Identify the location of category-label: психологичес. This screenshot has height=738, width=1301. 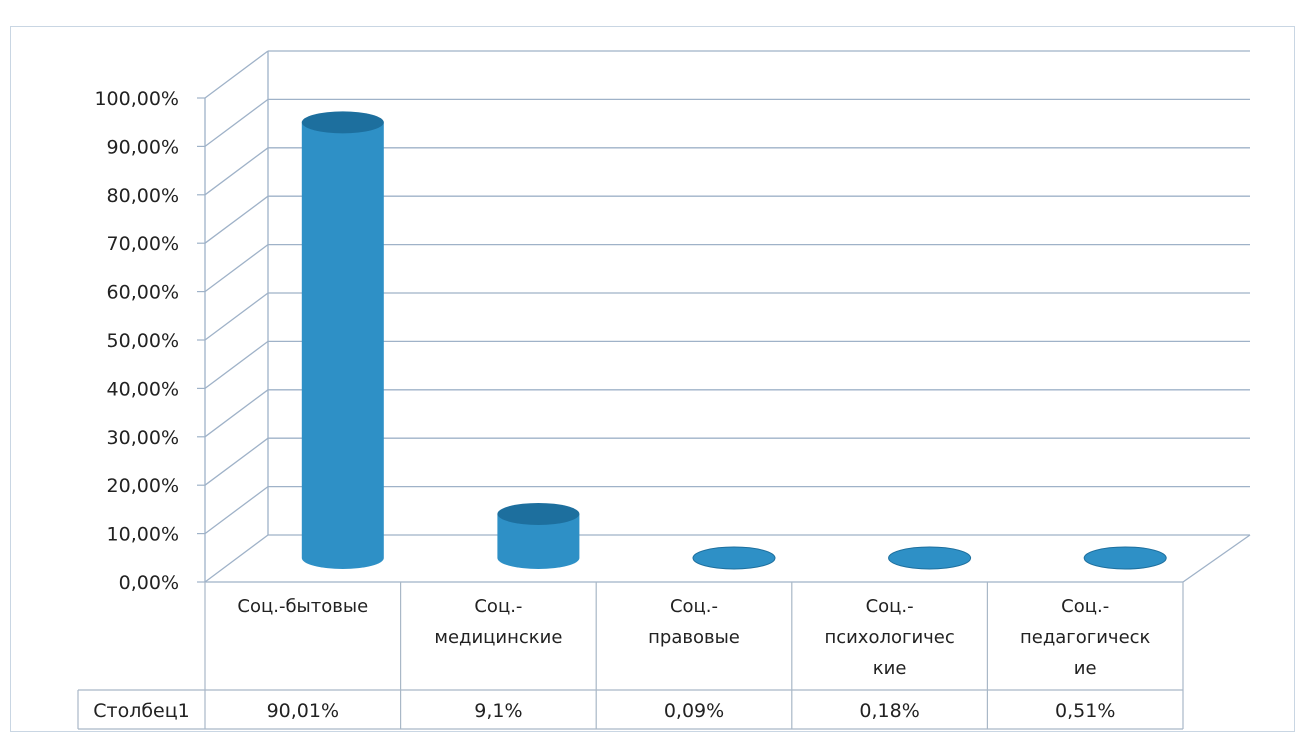
(889, 637).